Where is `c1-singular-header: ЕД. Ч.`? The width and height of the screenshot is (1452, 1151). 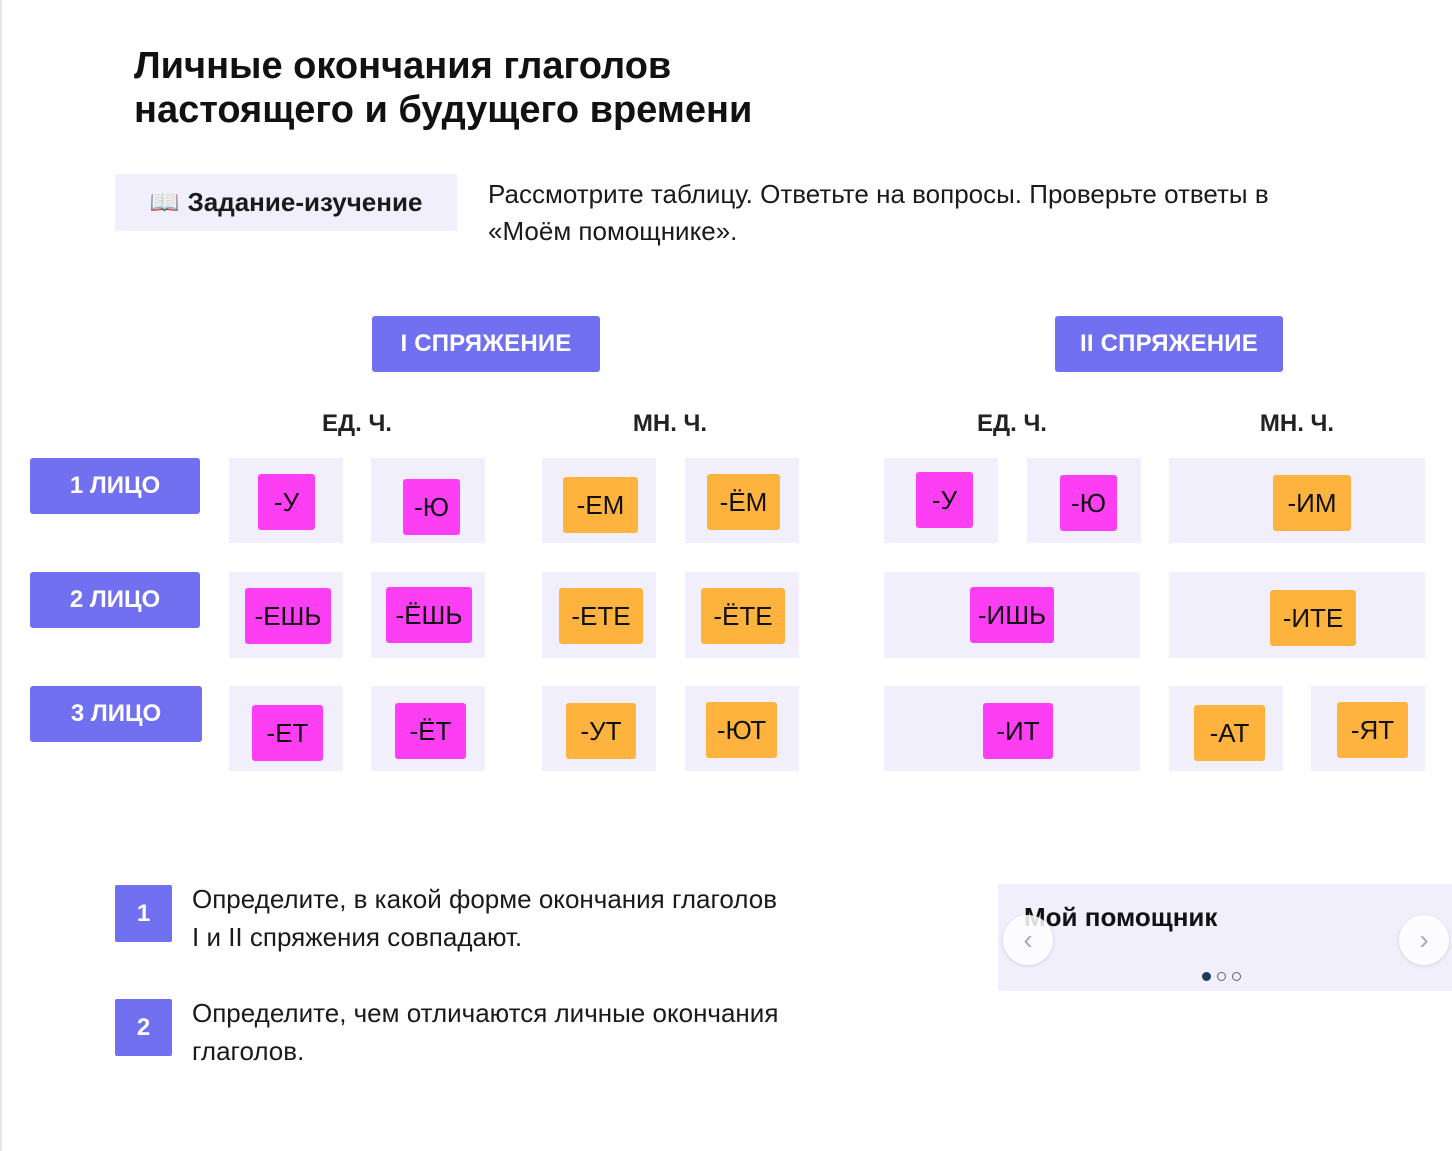 c1-singular-header: ЕД. Ч. is located at coordinates (357, 423).